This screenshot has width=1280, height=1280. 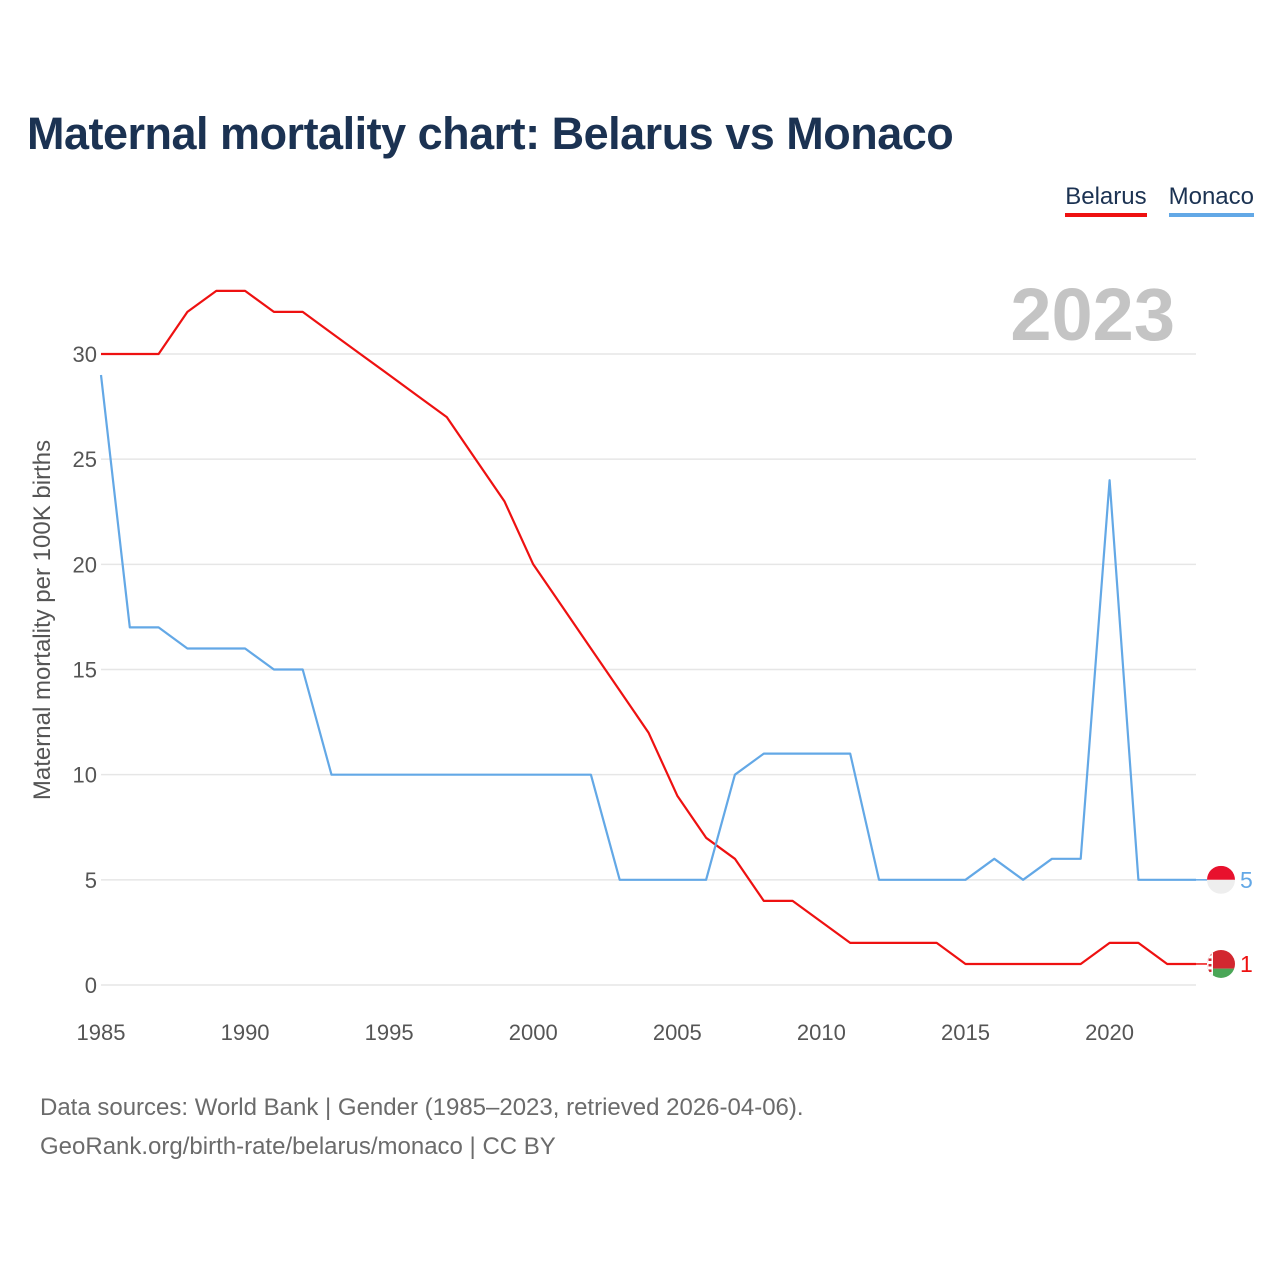 What do you see at coordinates (245, 1032) in the screenshot?
I see `x-tick-label: 1990` at bounding box center [245, 1032].